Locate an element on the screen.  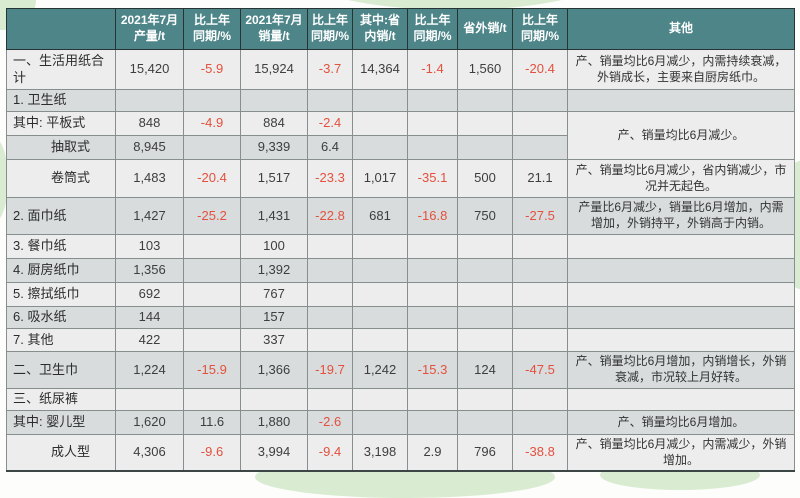
value-cell: -47.5 is located at coordinates (540, 370).